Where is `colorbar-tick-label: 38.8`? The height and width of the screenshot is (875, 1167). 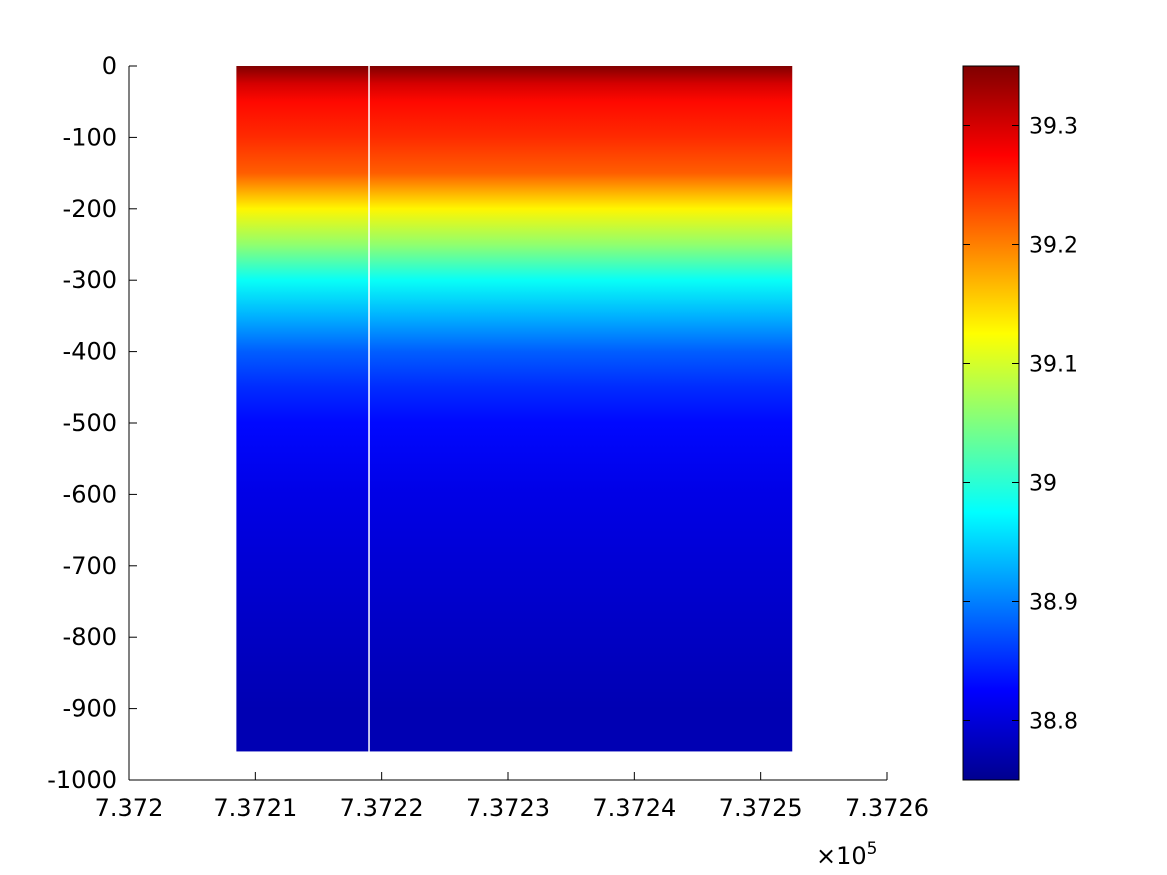 colorbar-tick-label: 38.8 is located at coordinates (1053, 722).